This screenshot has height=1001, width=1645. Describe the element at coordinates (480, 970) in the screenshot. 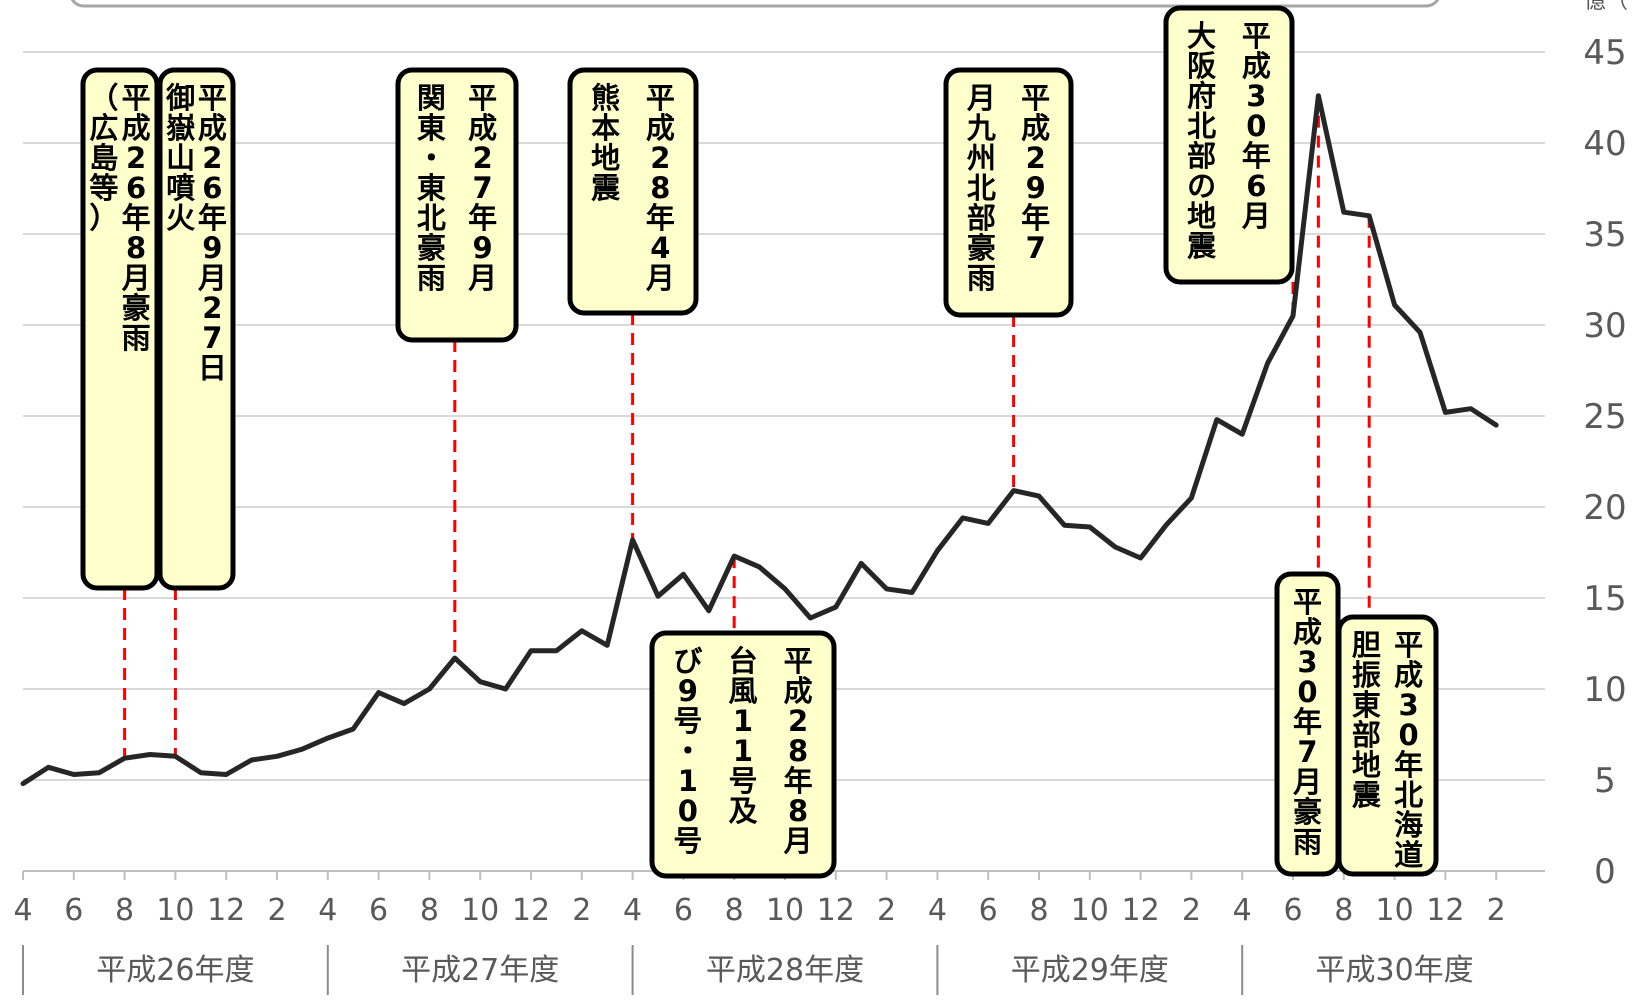

I see `fiscal-year-label: 平成27年度` at that location.